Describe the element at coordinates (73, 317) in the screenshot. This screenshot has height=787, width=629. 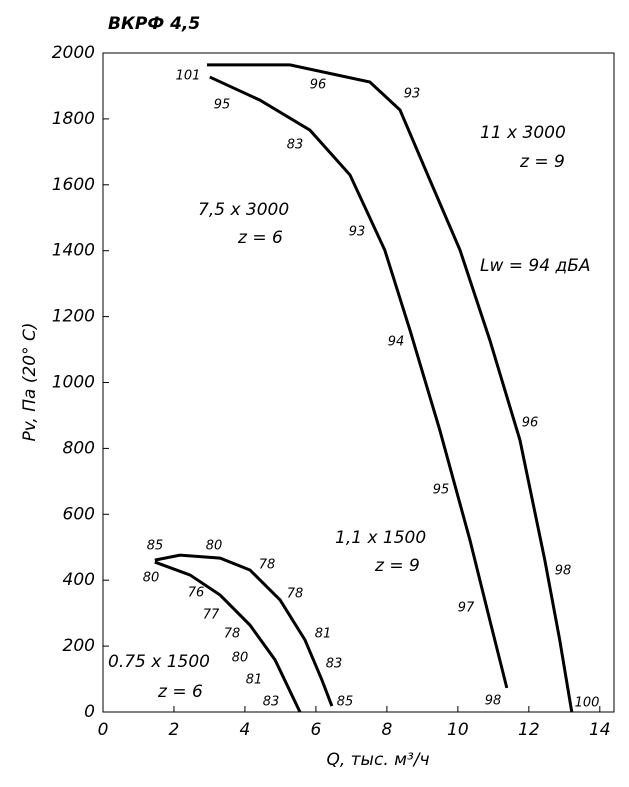
I see `y-tick-label: 1200` at that location.